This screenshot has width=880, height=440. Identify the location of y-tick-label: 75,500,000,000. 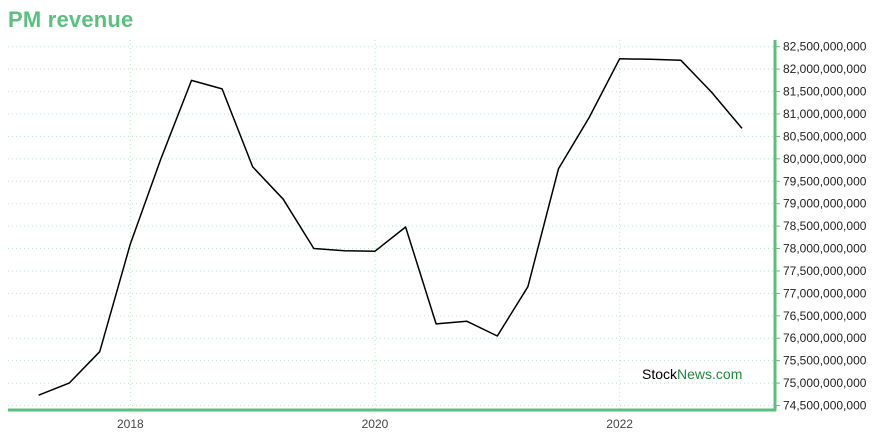
(825, 361).